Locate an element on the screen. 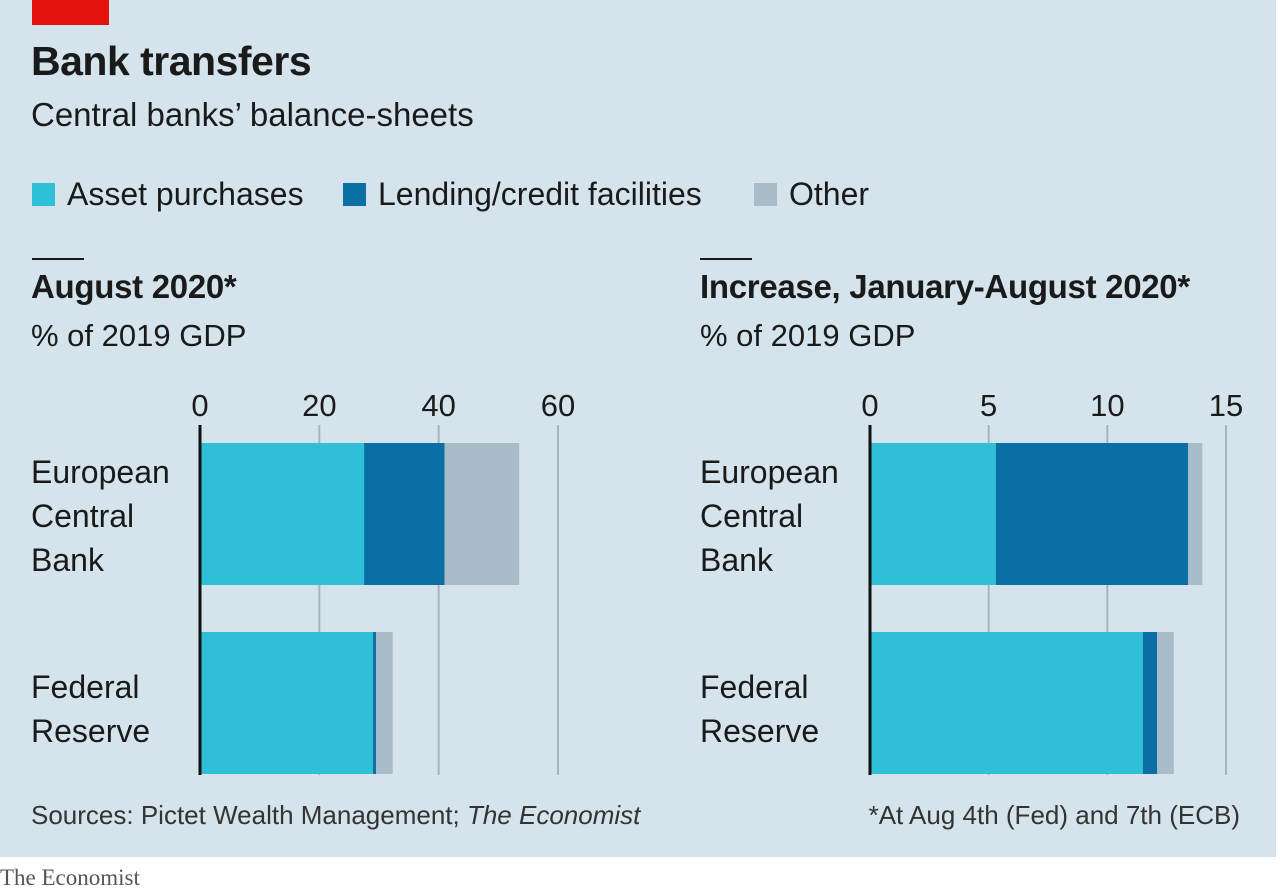 This screenshot has height=894, width=1280. panel-title-right: Increase, January-August 2020* is located at coordinates (945, 286).